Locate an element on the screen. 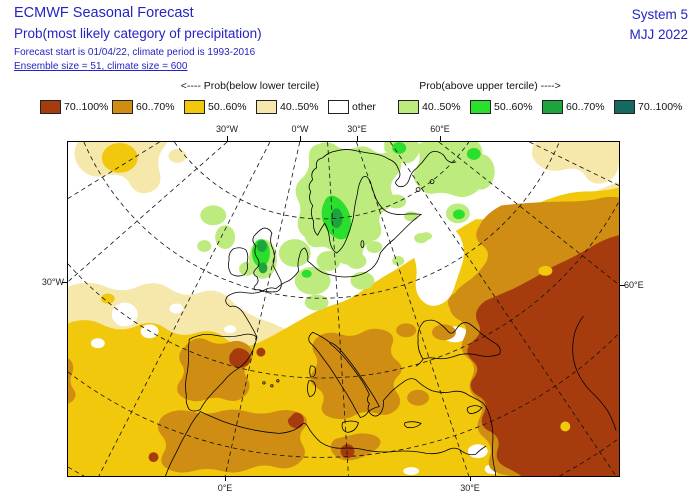  legend-item: other is located at coordinates (364, 107).